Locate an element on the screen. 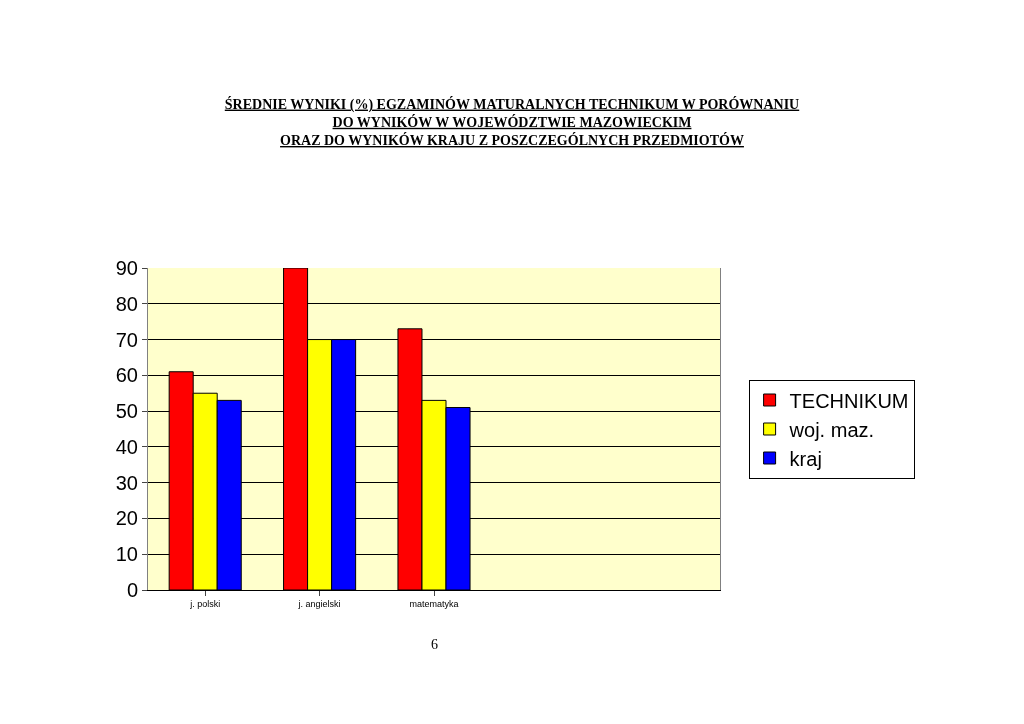  y-tick-label: 40 is located at coordinates (126, 446).